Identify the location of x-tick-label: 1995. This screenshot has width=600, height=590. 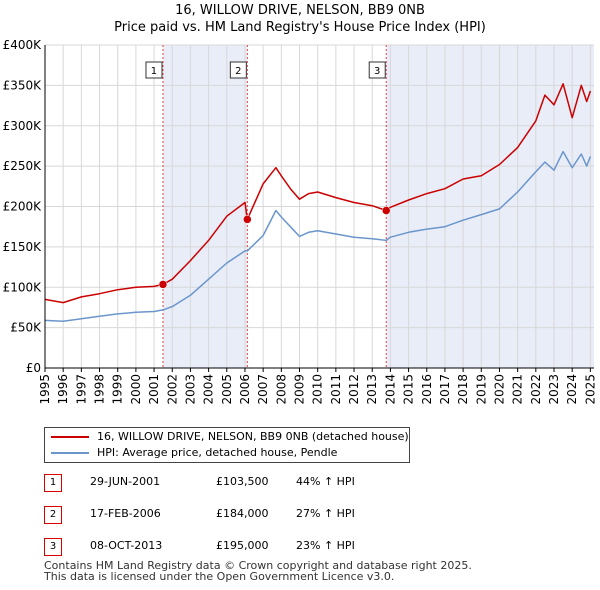
(45, 389).